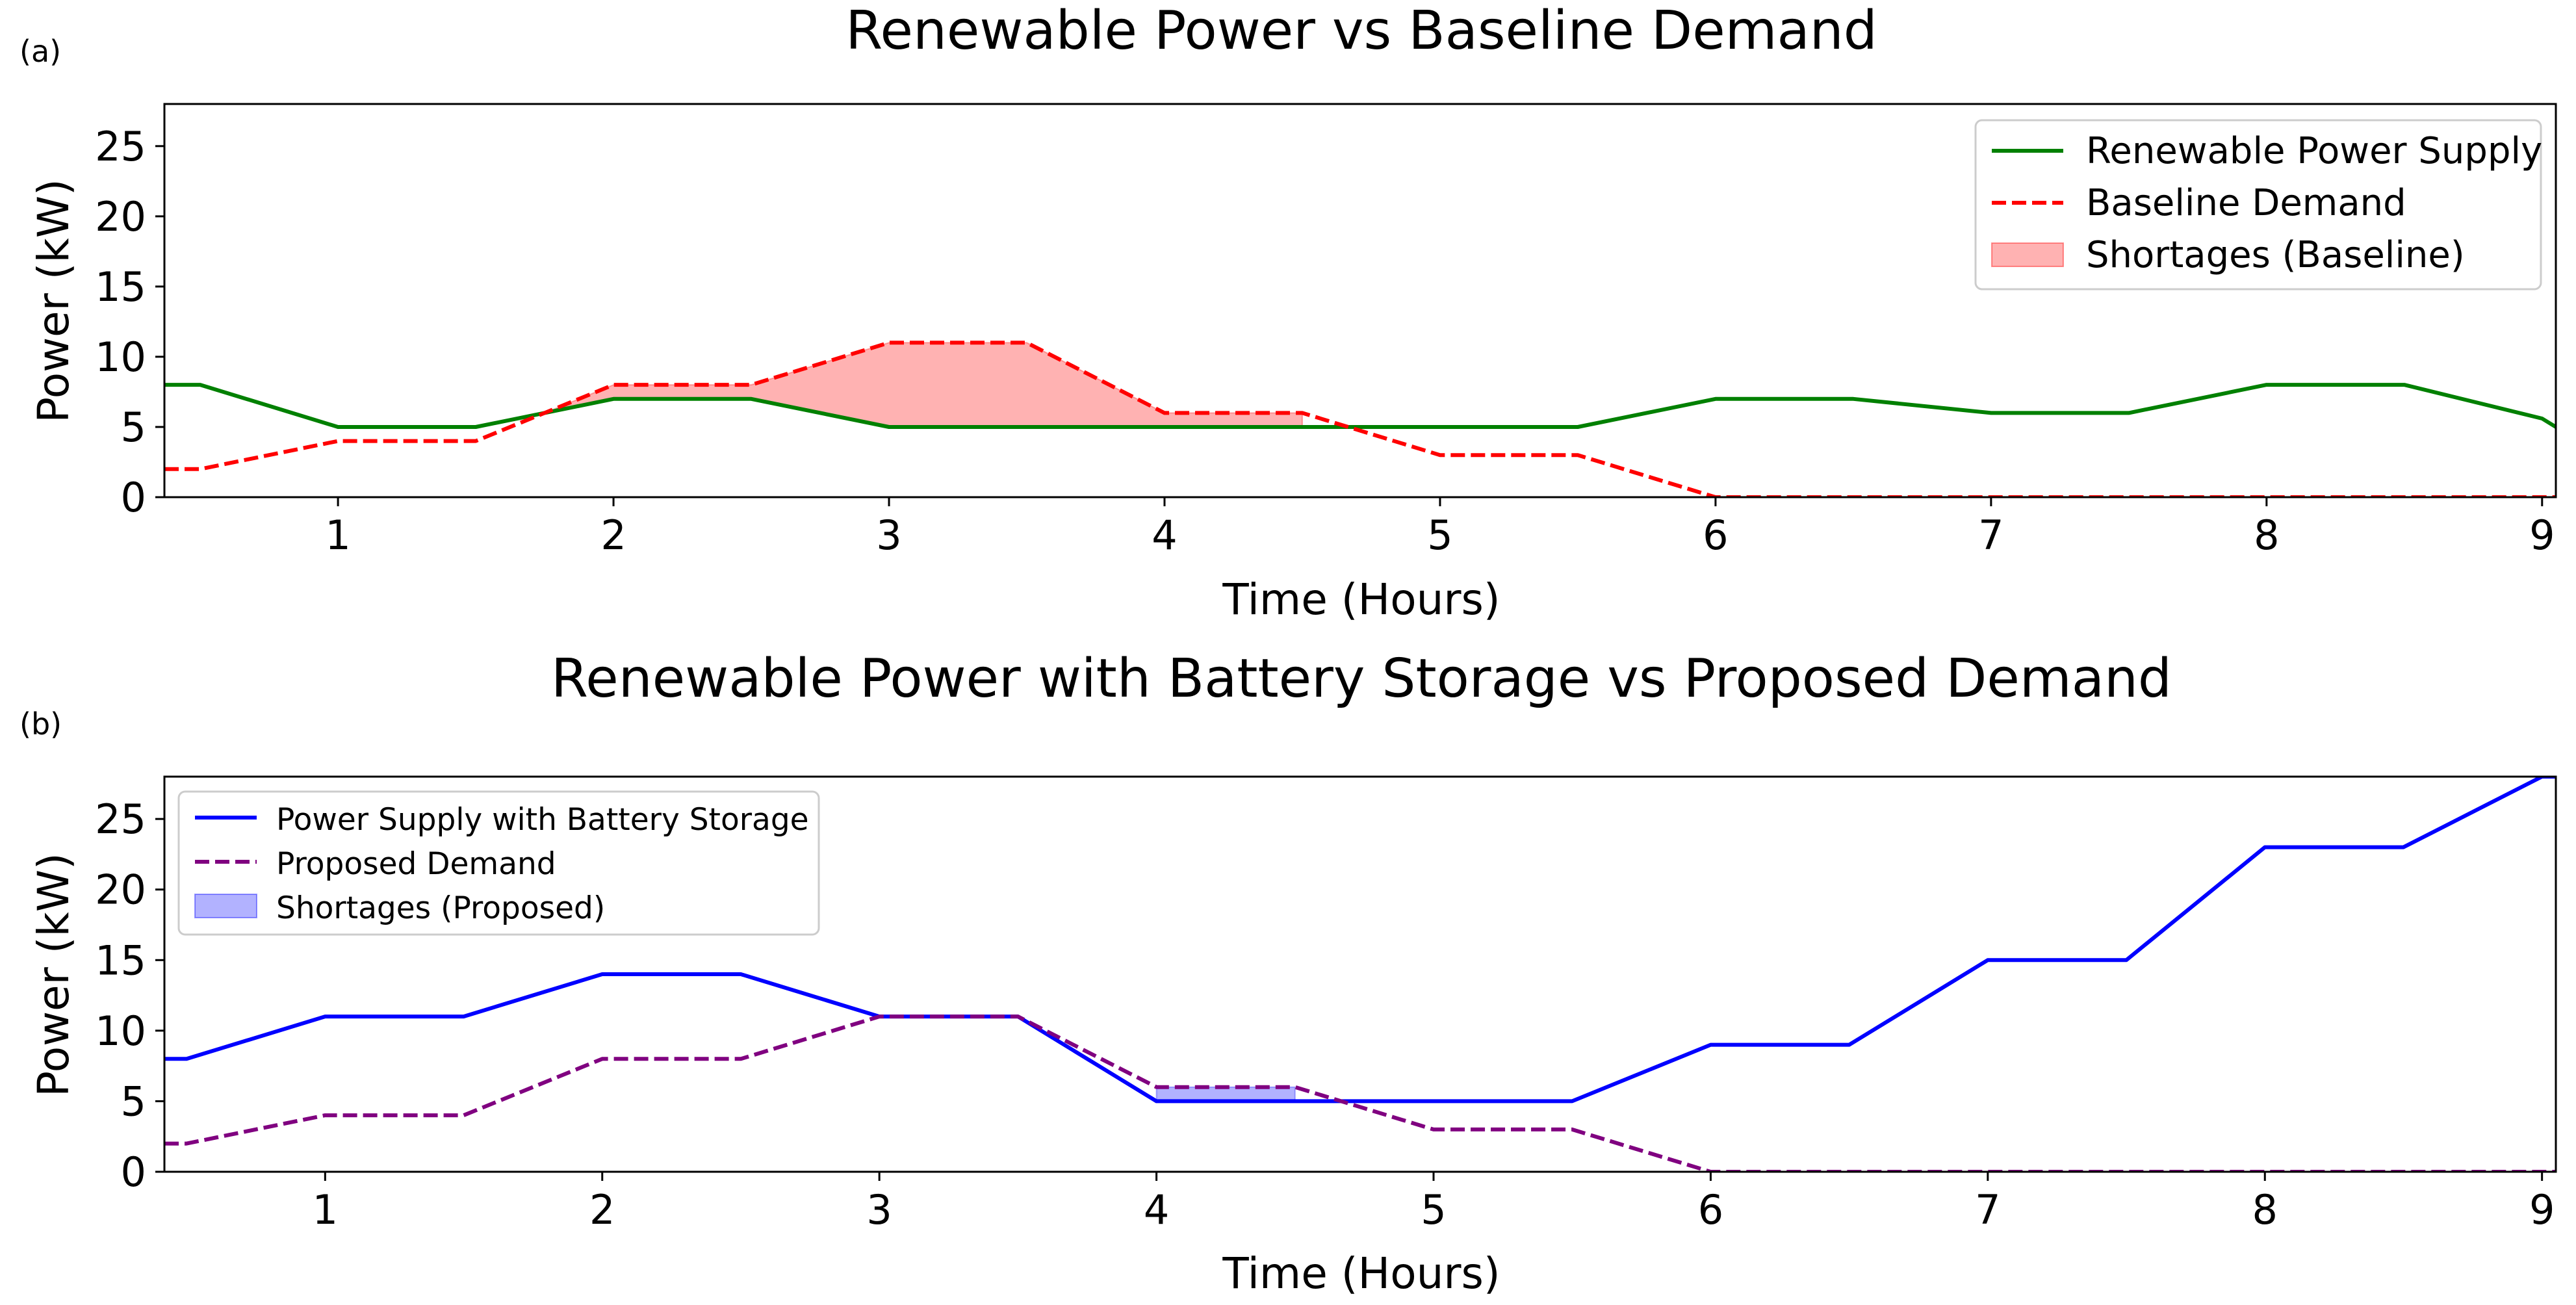 This screenshot has width=2576, height=1305. What do you see at coordinates (40, 51) in the screenshot?
I see `panel-a-label: (a)` at bounding box center [40, 51].